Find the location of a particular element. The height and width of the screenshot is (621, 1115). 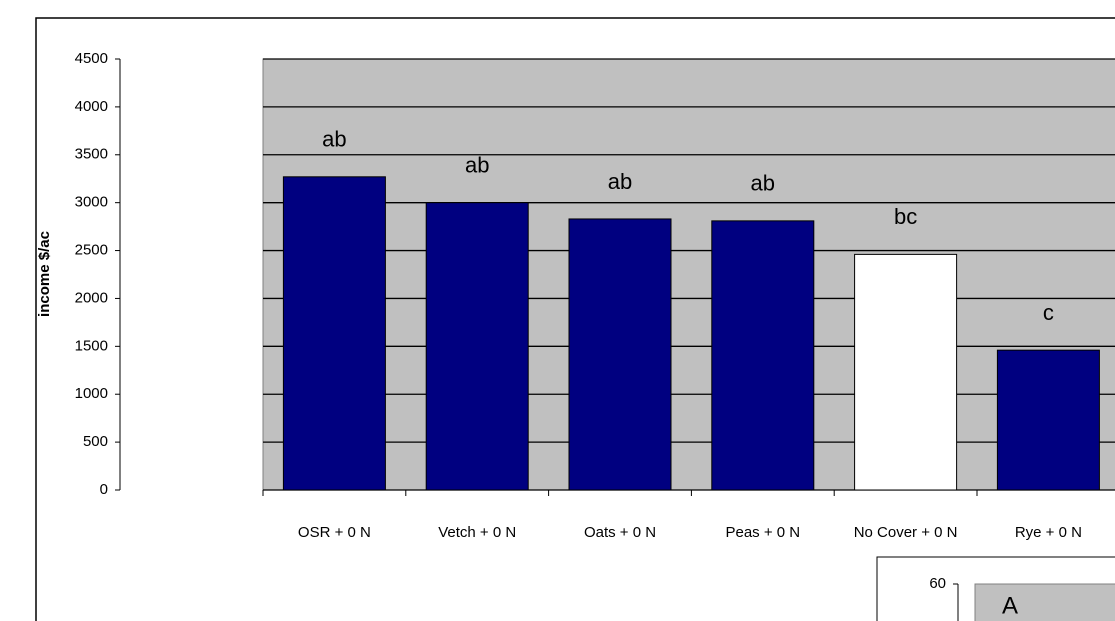

bar-annotation: c is located at coordinates (1048, 312).